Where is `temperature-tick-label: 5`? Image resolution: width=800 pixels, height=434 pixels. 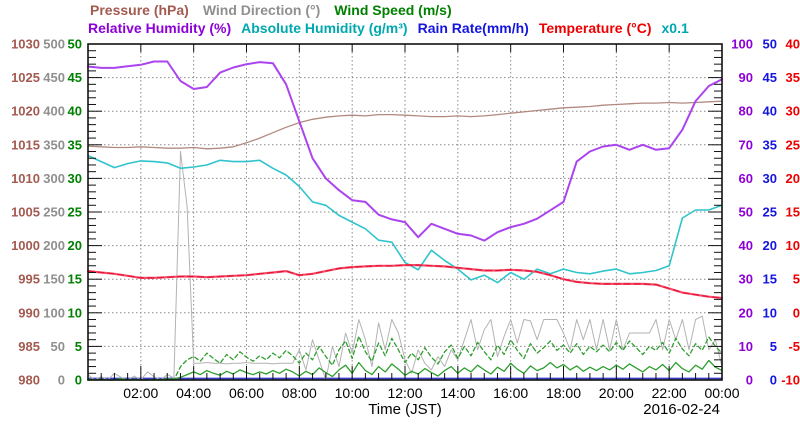 temperature-tick-label: 5 is located at coordinates (796, 279).